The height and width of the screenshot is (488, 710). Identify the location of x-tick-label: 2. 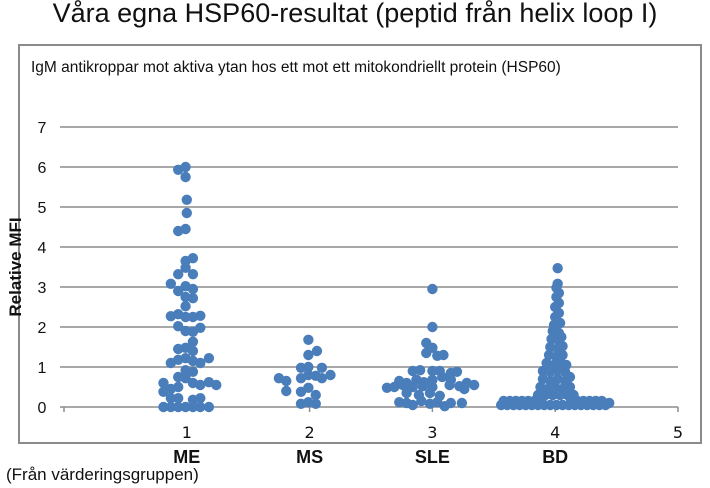
(310, 432).